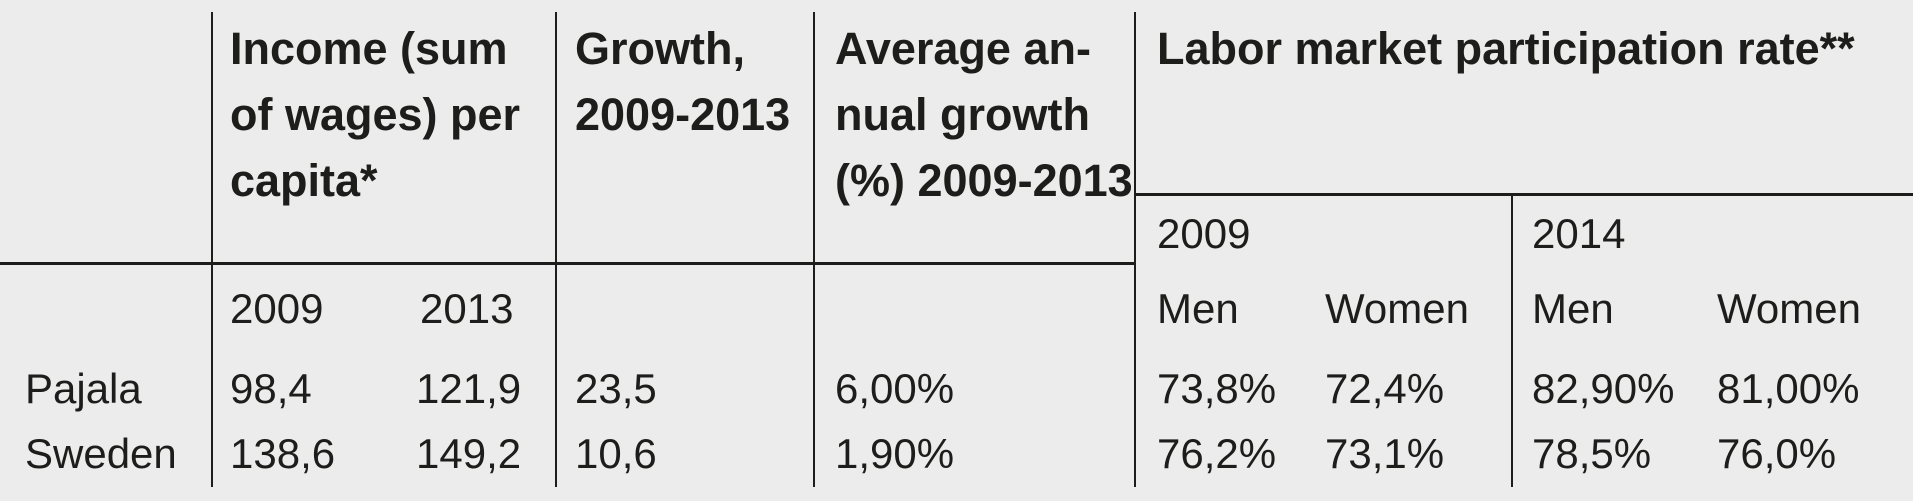 This screenshot has width=1913, height=501. Describe the element at coordinates (469, 388) in the screenshot. I see `pajala-income-2013: 121,9` at that location.